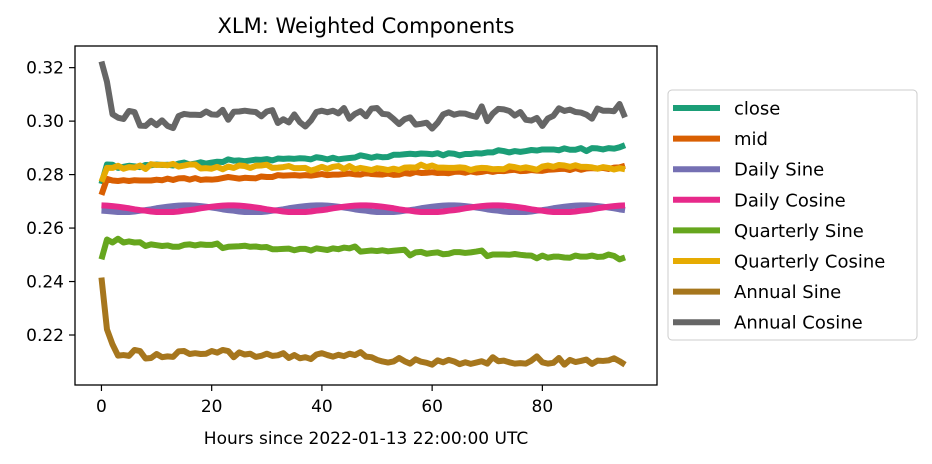 This screenshot has width=932, height=464. What do you see at coordinates (45, 69) in the screenshot?
I see `y-tick-label: 0.32` at bounding box center [45, 69].